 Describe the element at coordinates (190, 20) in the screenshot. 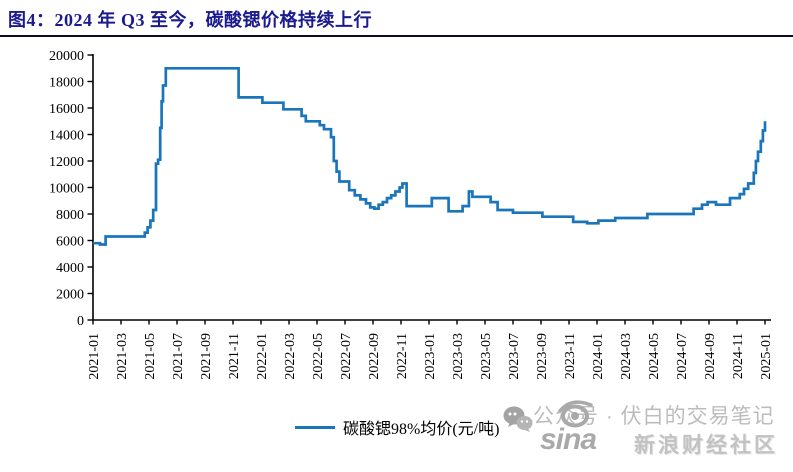

I see `figure-title: 图4：2024 年 Q3 至今，碳酸锶价格持续上行` at that location.